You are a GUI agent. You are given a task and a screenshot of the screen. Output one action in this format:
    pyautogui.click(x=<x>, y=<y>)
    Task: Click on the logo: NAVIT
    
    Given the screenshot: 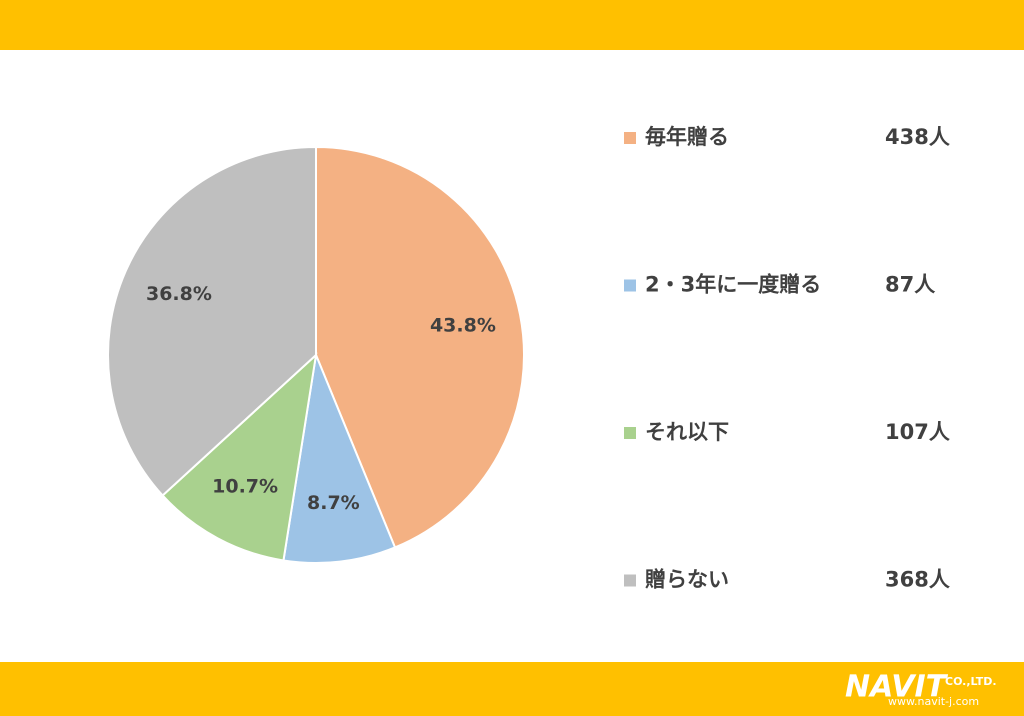 What is the action you would take?
    pyautogui.click(x=897, y=687)
    